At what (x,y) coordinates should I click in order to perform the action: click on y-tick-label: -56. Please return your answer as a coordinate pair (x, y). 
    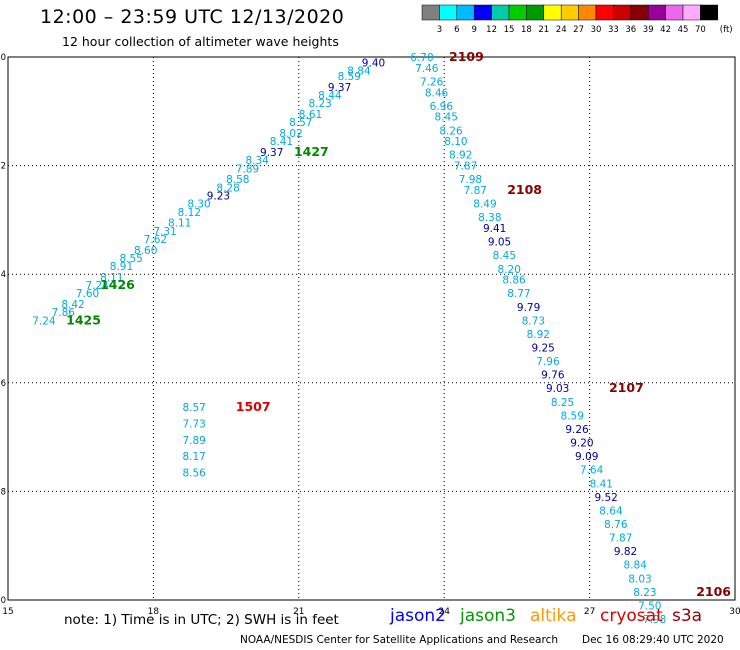
    Looking at the image, I should click on (3, 384).